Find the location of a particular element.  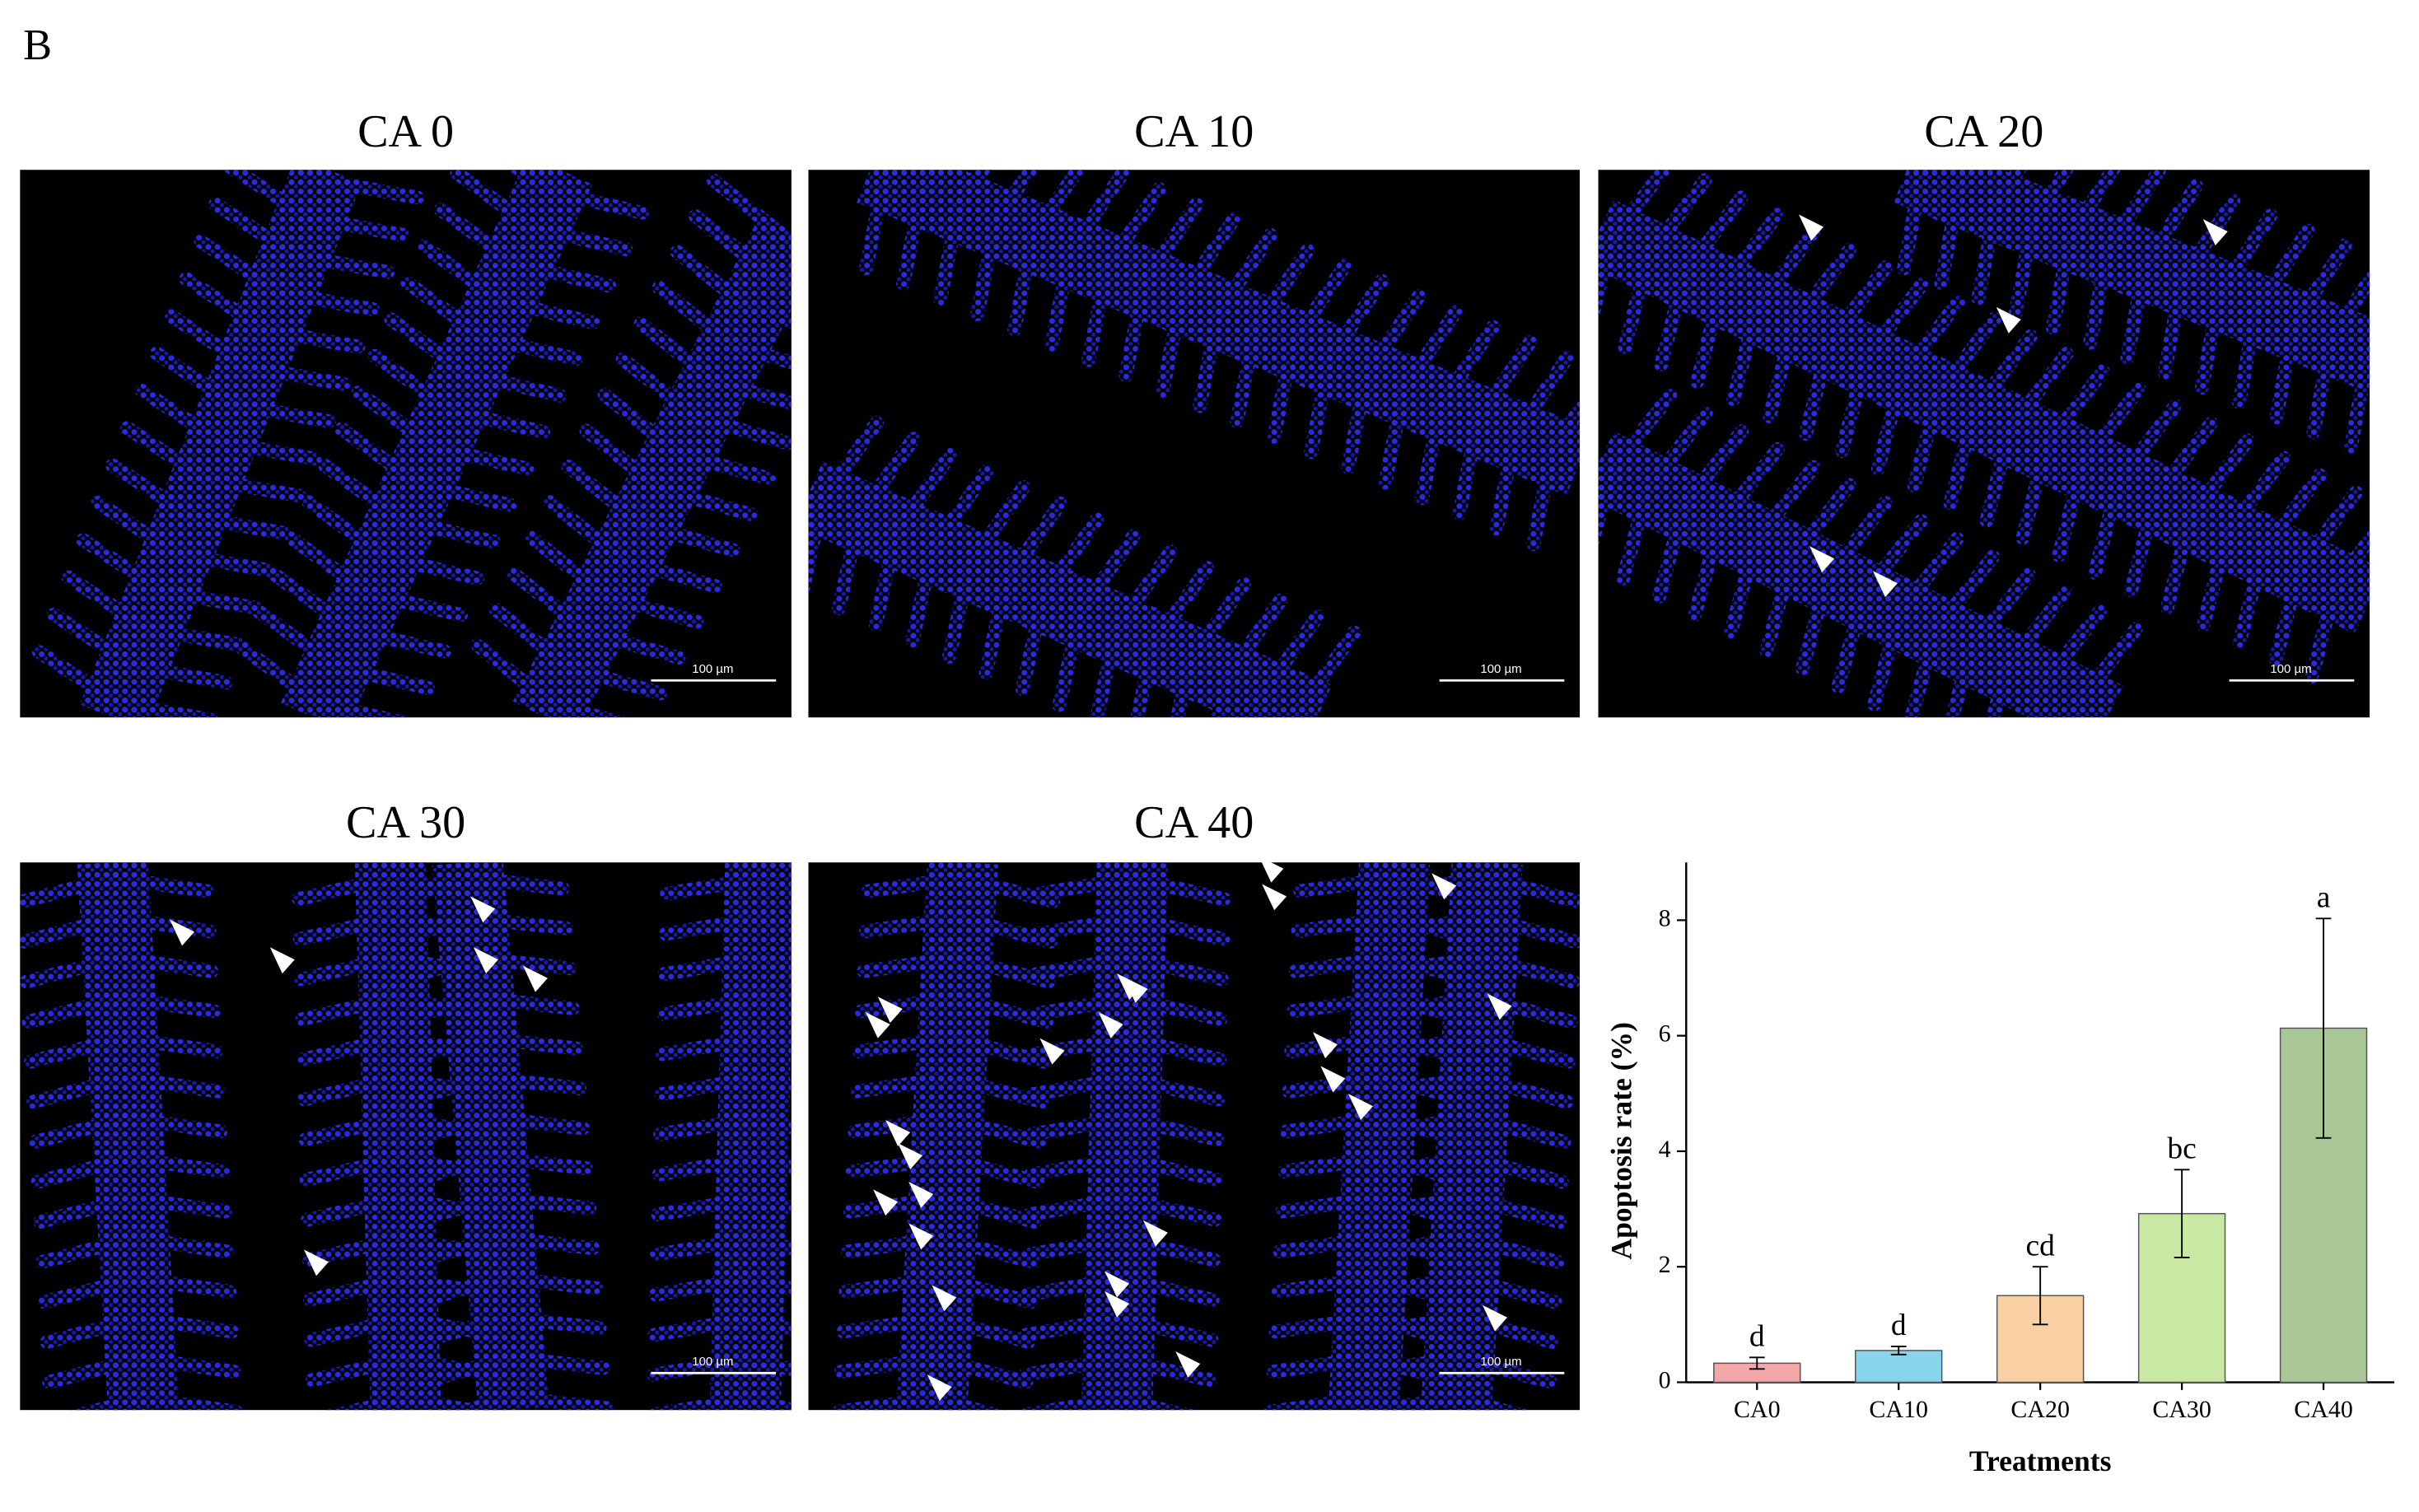

scale-bar-label: 100 µm is located at coordinates (712, 1362).